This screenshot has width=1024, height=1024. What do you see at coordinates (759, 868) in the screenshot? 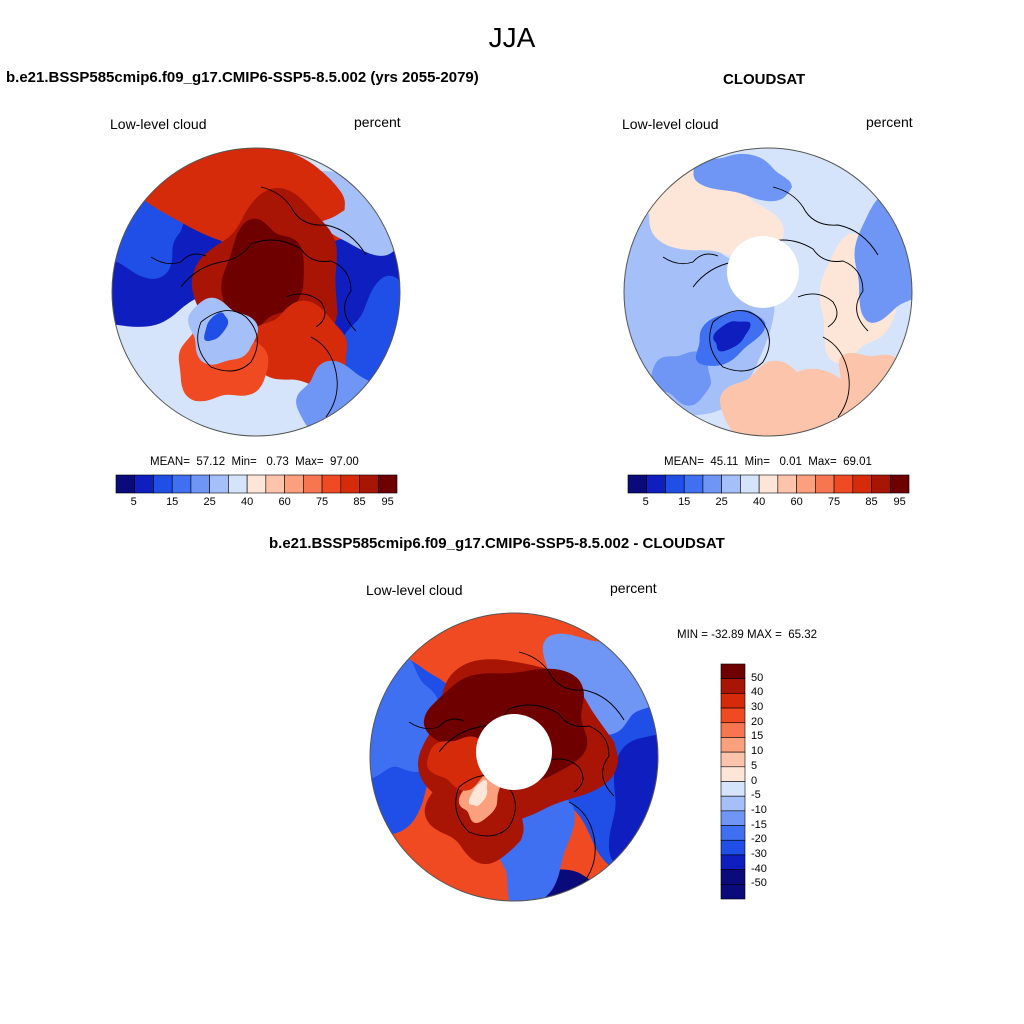
I see `colorbar-tick-label: -40` at bounding box center [759, 868].